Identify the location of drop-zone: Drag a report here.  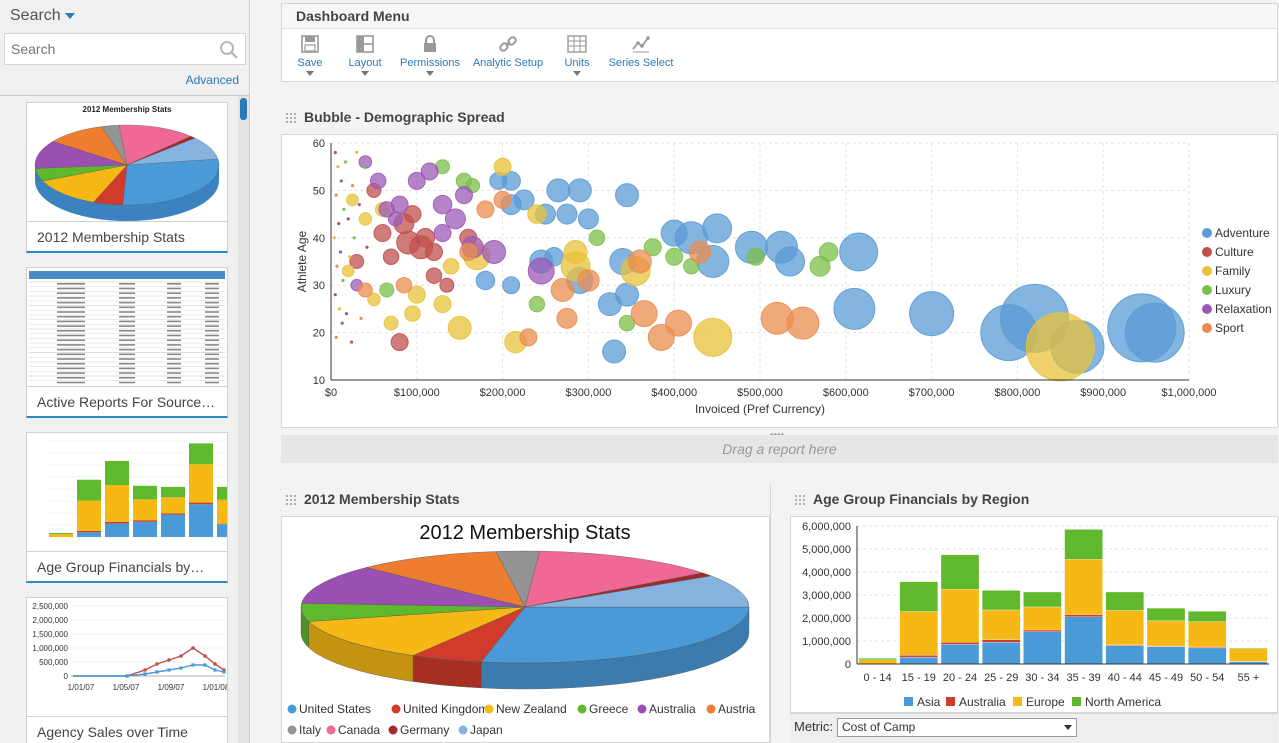
(779, 449).